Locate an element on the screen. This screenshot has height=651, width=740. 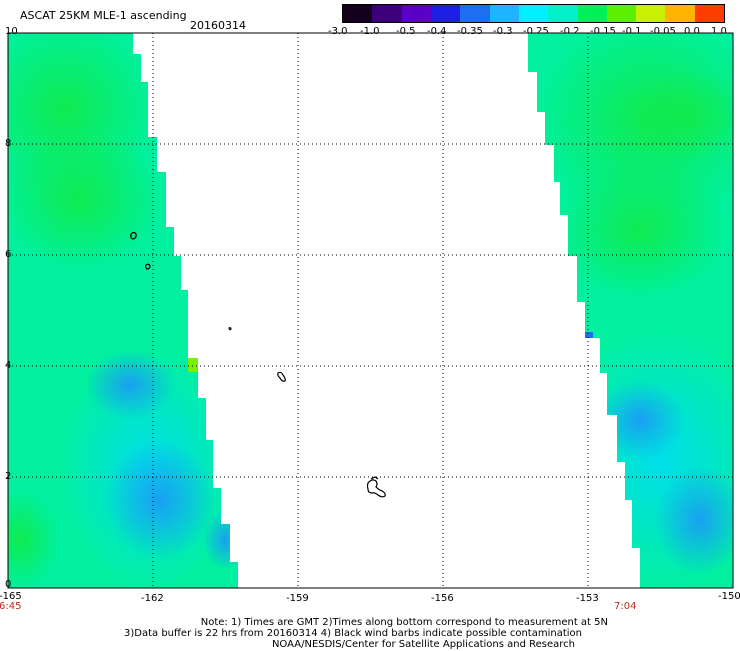
colorbar-label: 0.0 is located at coordinates (692, 31).